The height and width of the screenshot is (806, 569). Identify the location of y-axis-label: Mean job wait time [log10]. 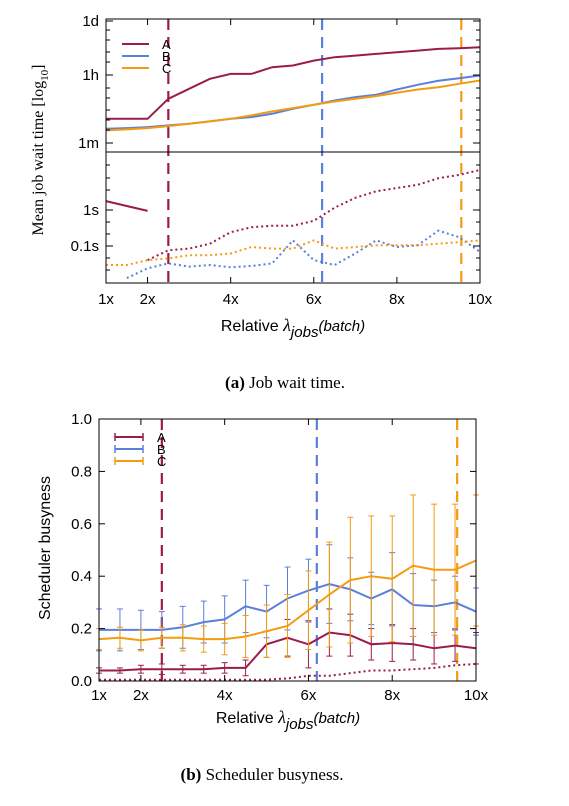
(40, 150).